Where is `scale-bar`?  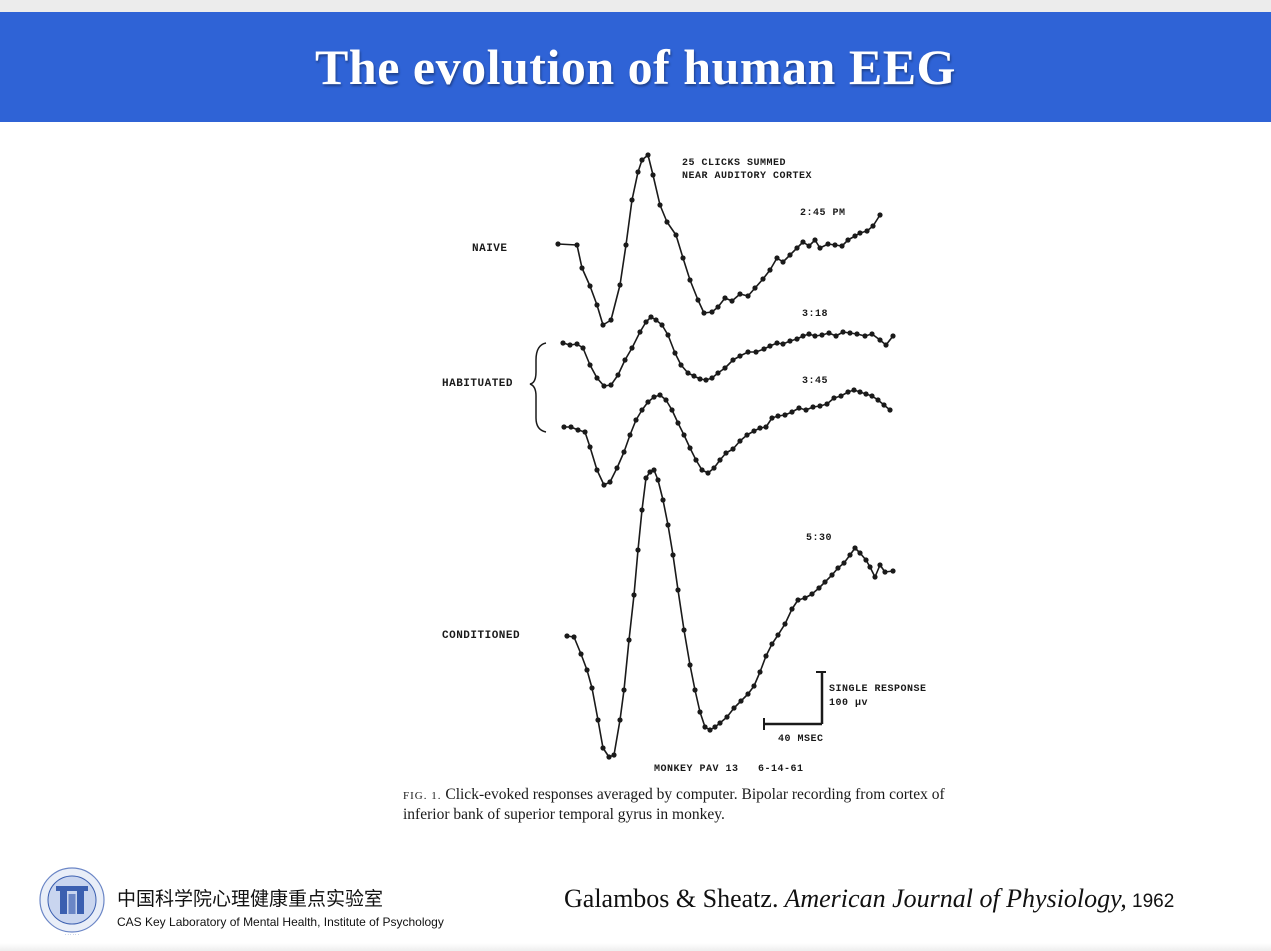 scale-bar is located at coordinates (794, 700).